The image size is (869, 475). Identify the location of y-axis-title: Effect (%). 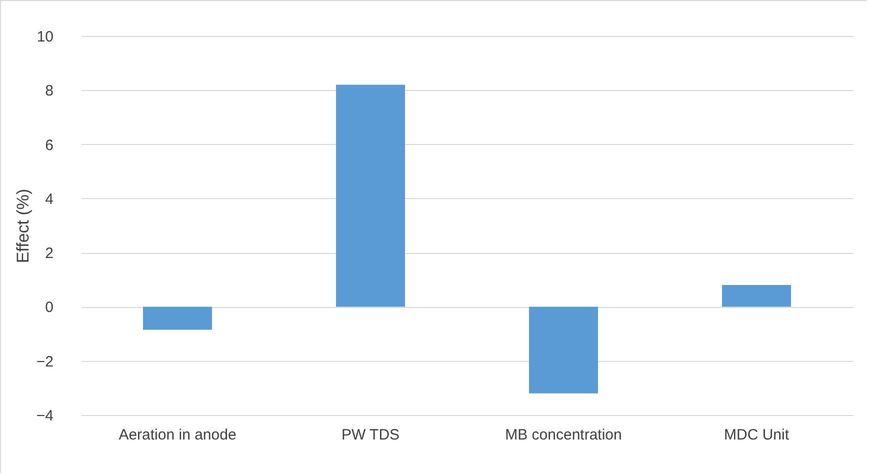
(22, 226).